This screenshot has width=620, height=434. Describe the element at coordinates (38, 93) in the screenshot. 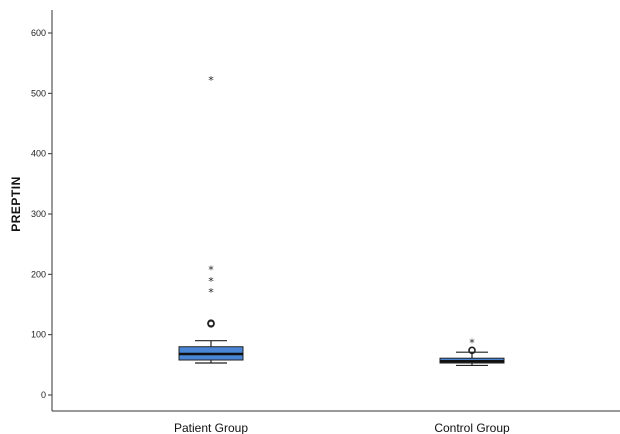

I see `y-tick-label: 500` at that location.